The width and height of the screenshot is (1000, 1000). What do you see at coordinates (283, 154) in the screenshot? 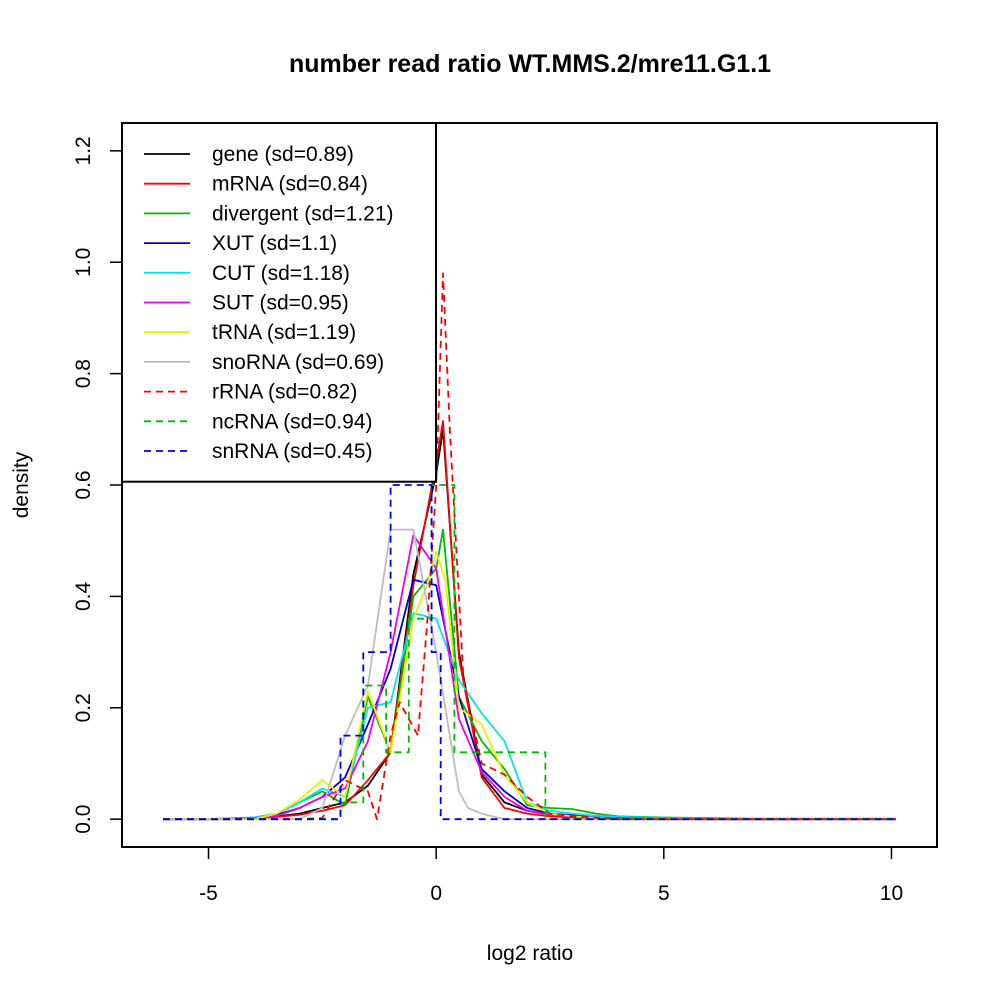
I see `legend-label: gene (sd=0.89)` at bounding box center [283, 154].